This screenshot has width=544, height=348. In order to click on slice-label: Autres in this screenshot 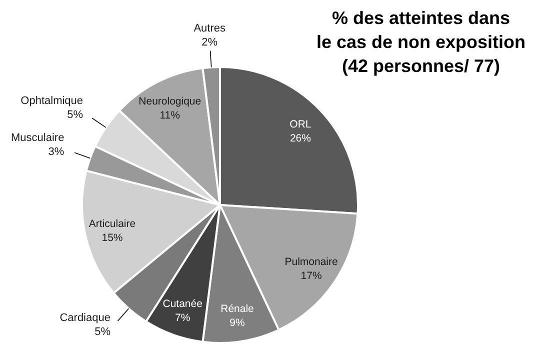, I will do `click(210, 28)`.